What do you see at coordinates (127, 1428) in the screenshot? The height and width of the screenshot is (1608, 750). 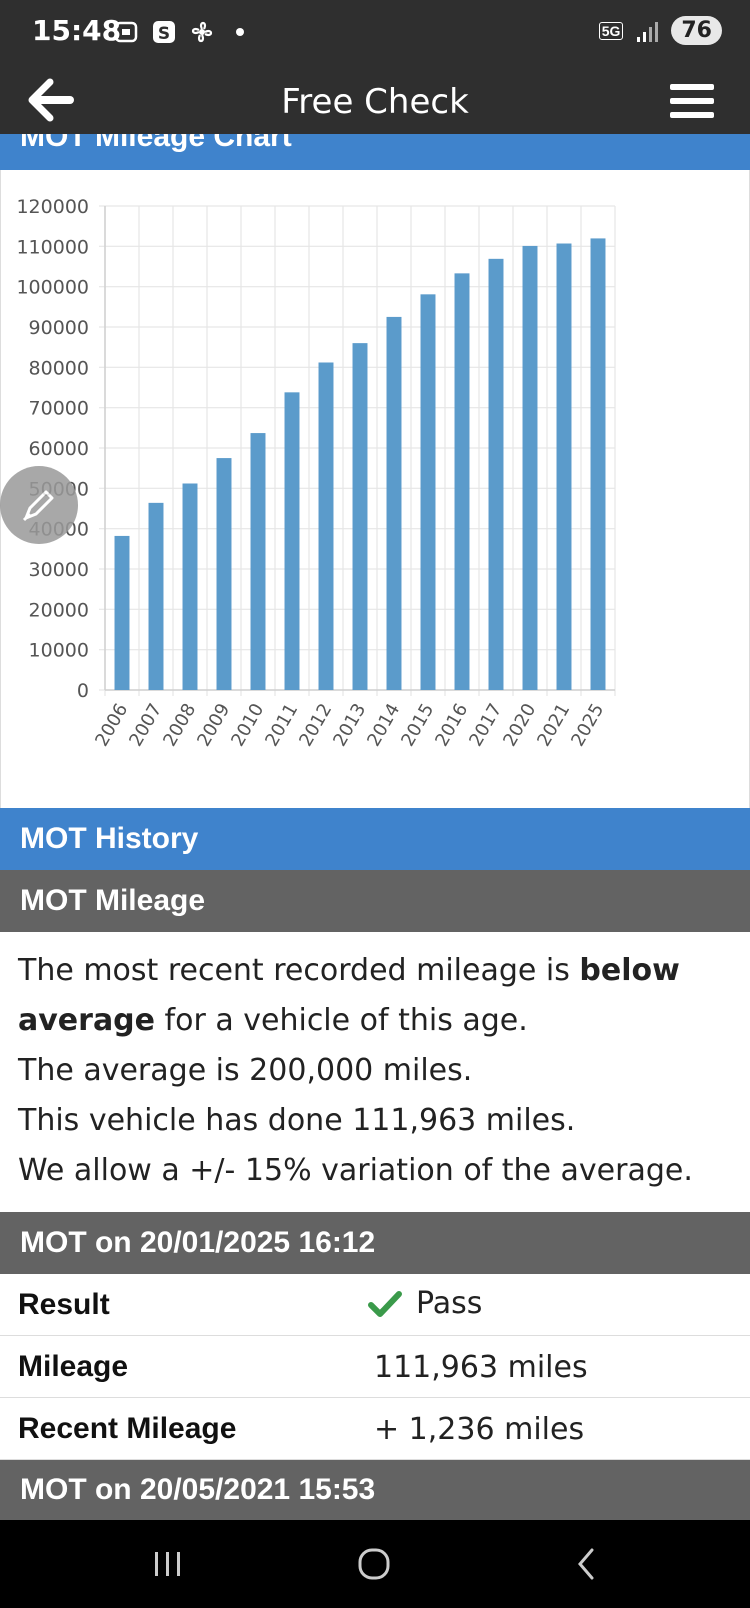 I see `recent-mileage-label: Recent Mileage` at bounding box center [127, 1428].